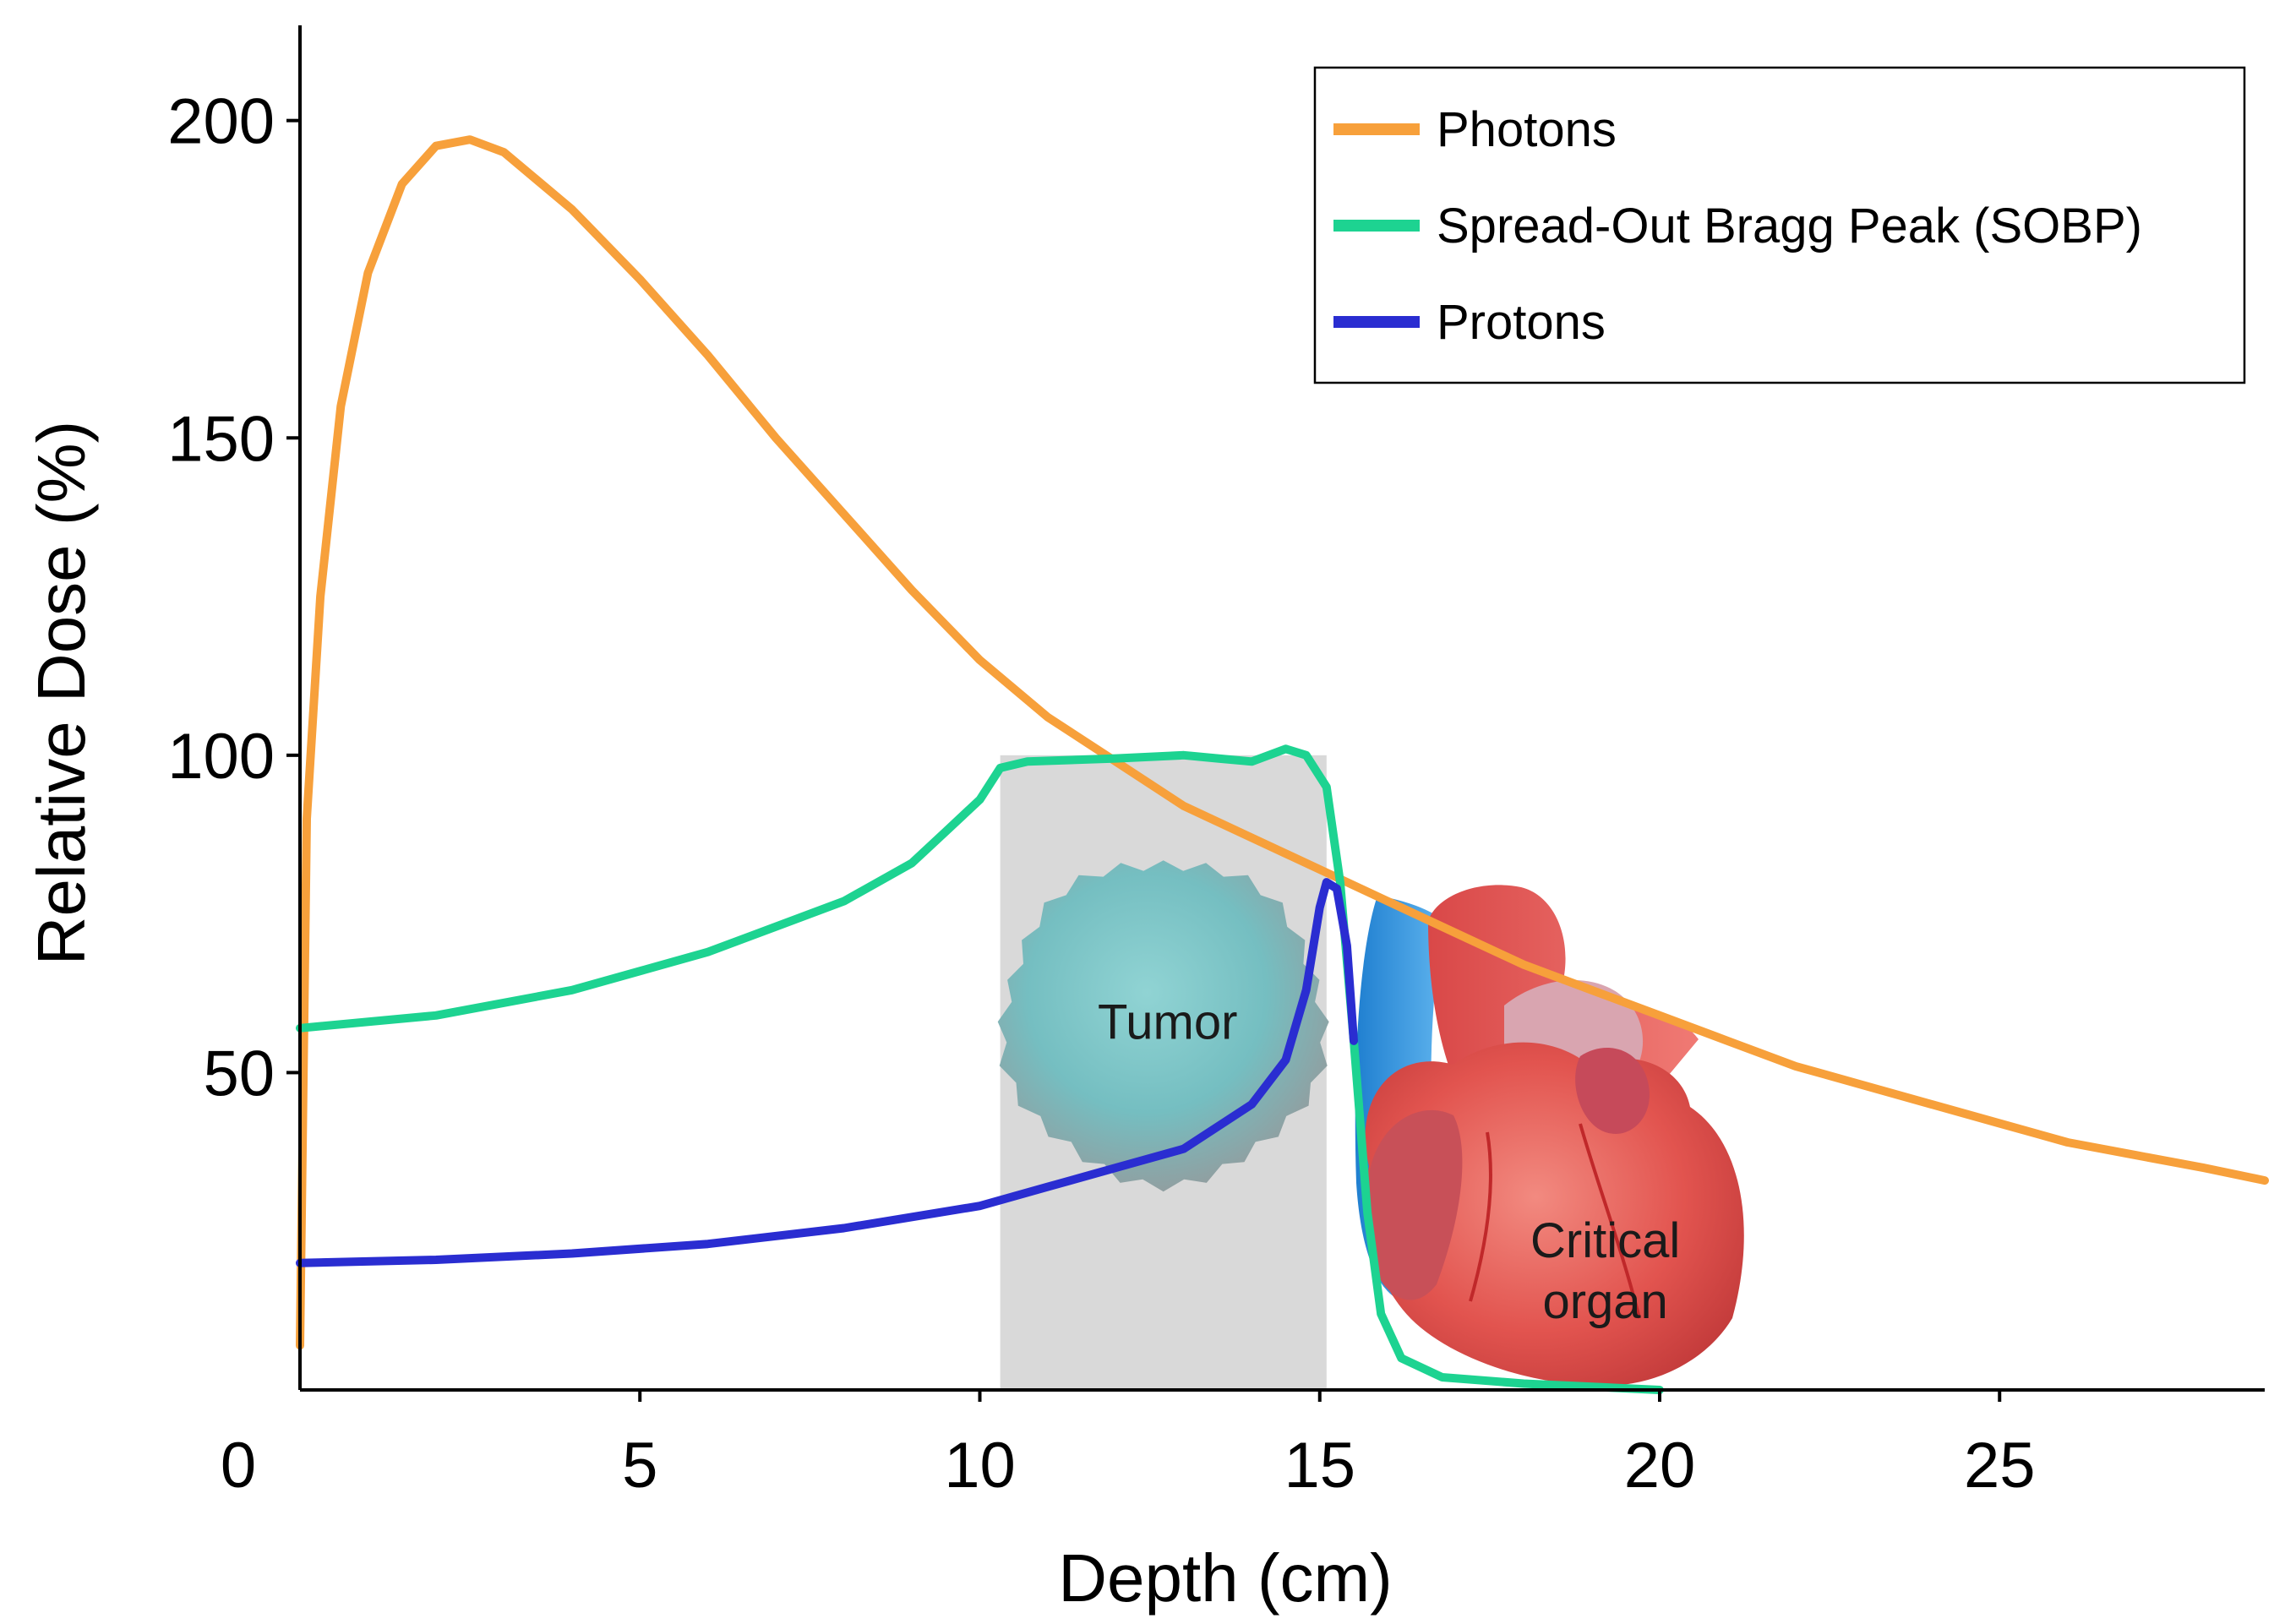  Describe the element at coordinates (1605, 1240) in the screenshot. I see `critical-organ-label-line1: Critical` at that location.